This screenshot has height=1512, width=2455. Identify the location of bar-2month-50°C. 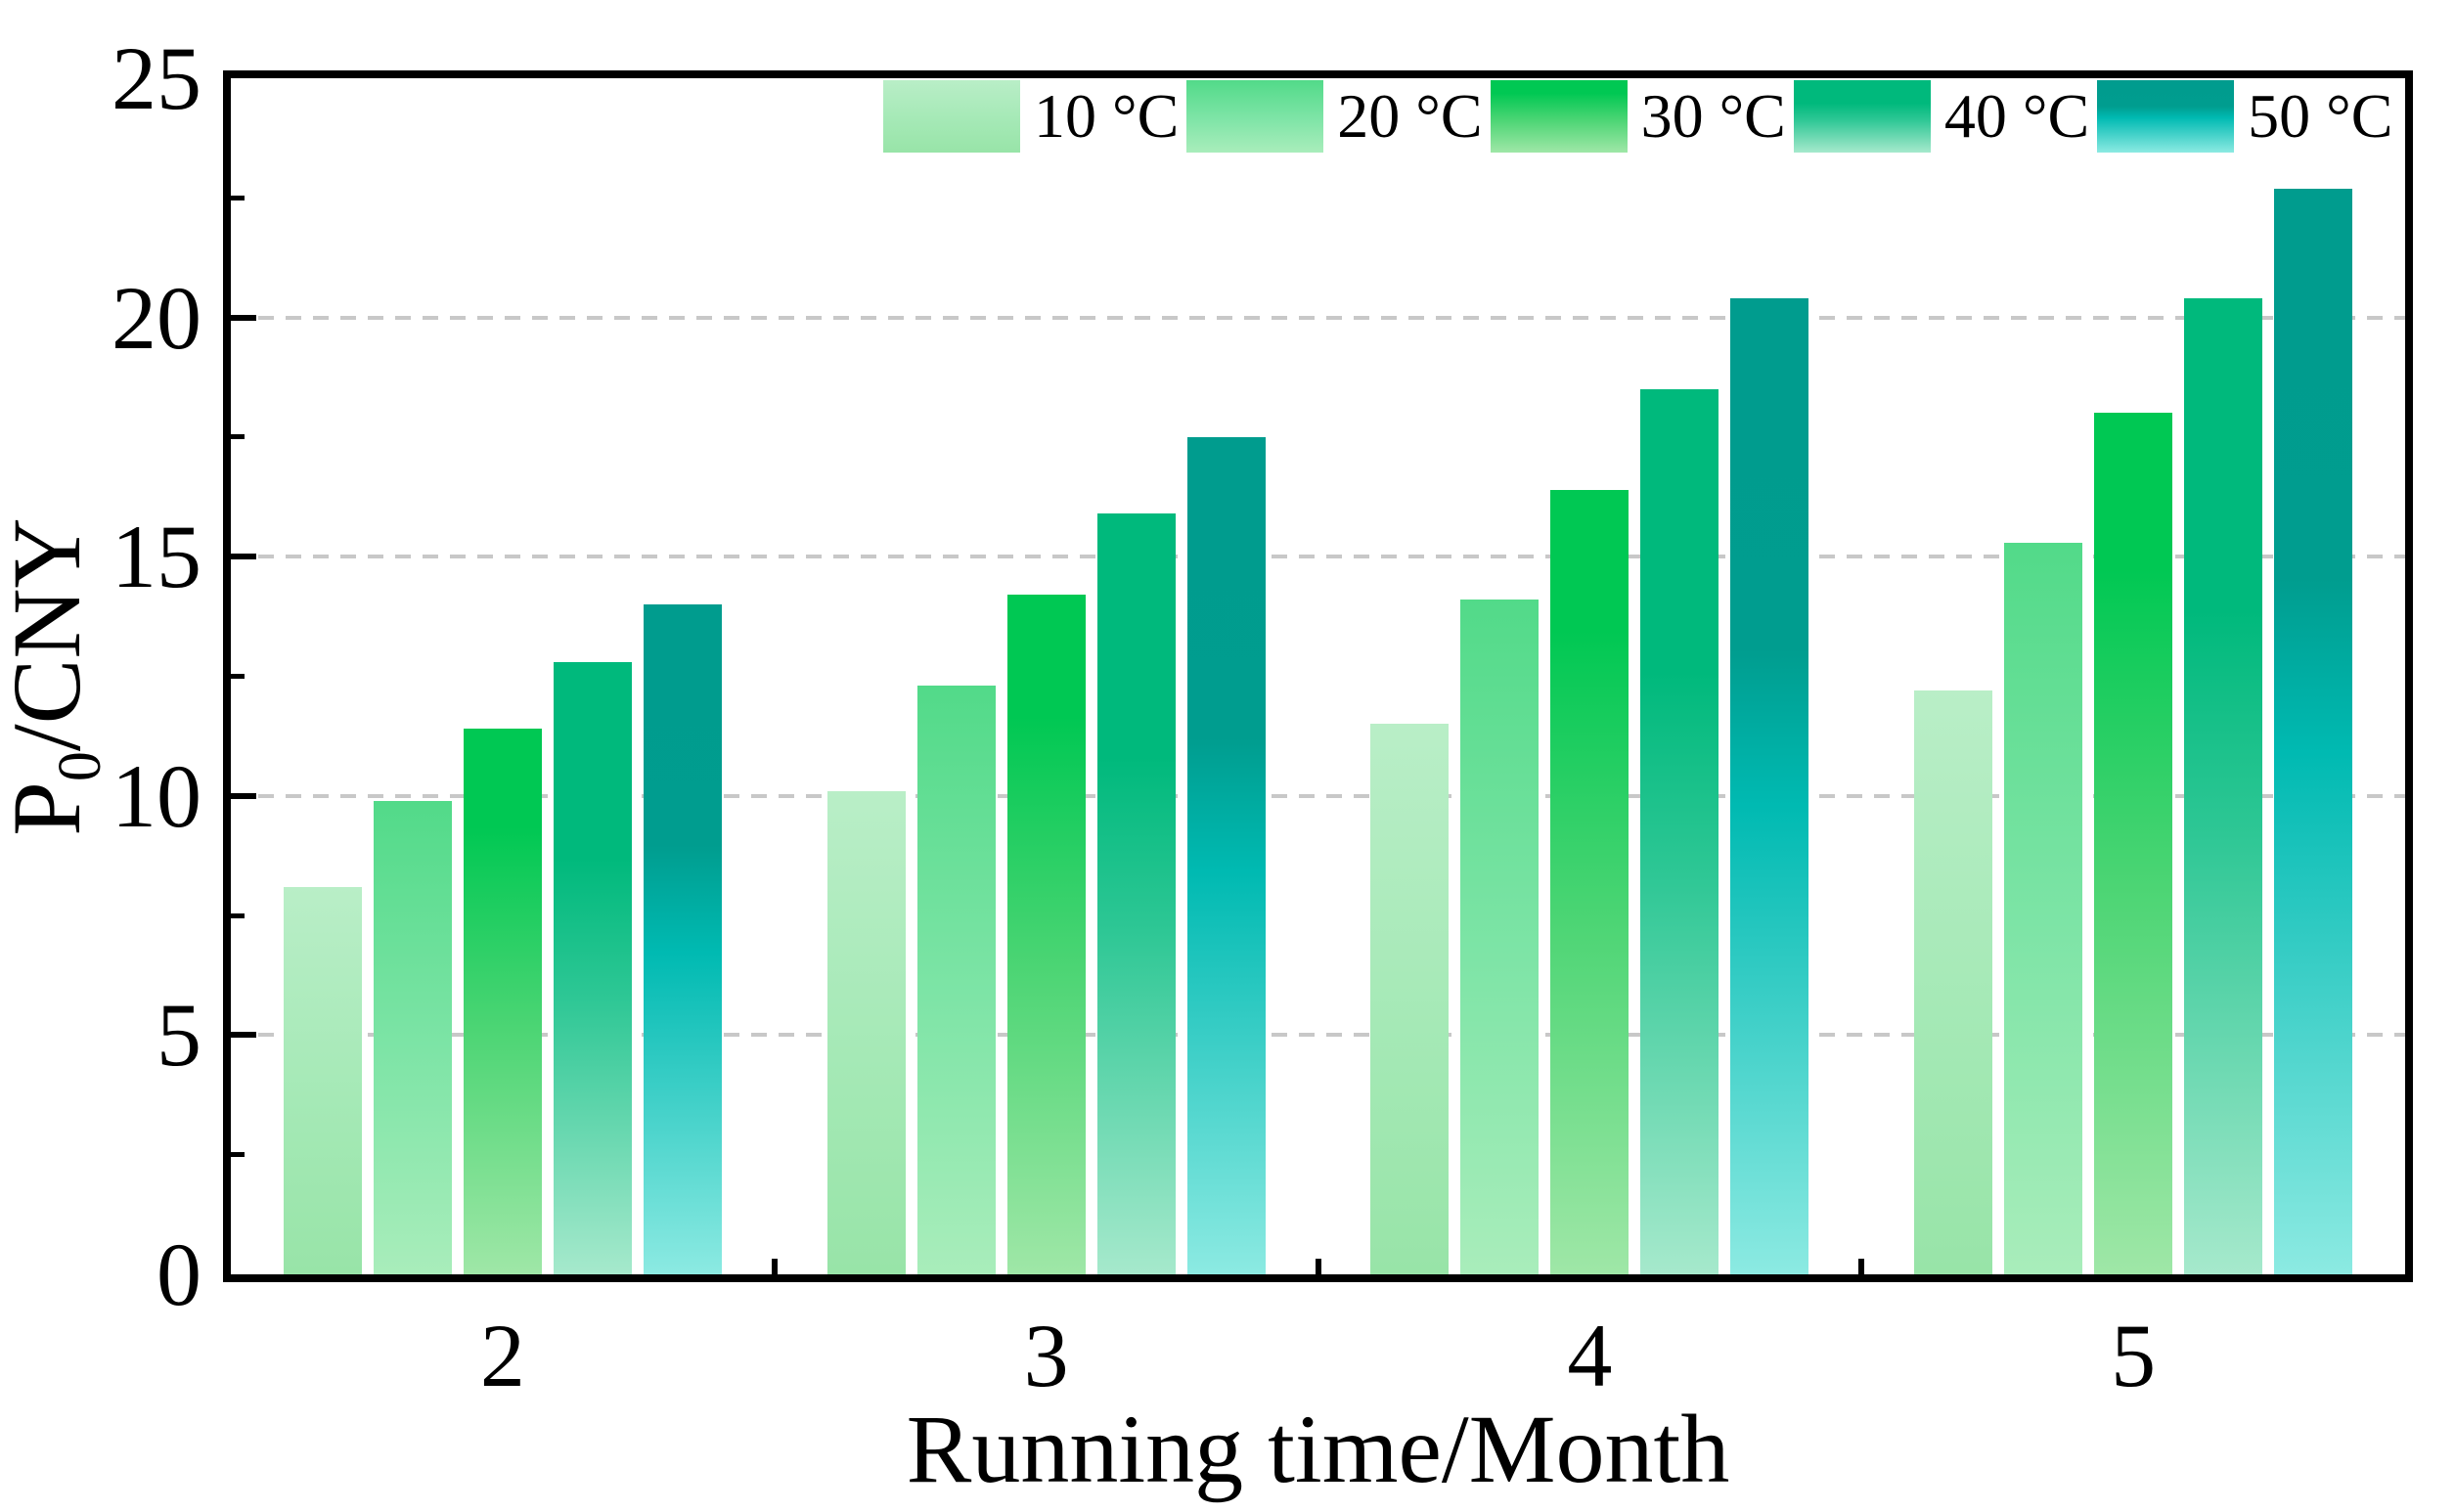
(682, 939).